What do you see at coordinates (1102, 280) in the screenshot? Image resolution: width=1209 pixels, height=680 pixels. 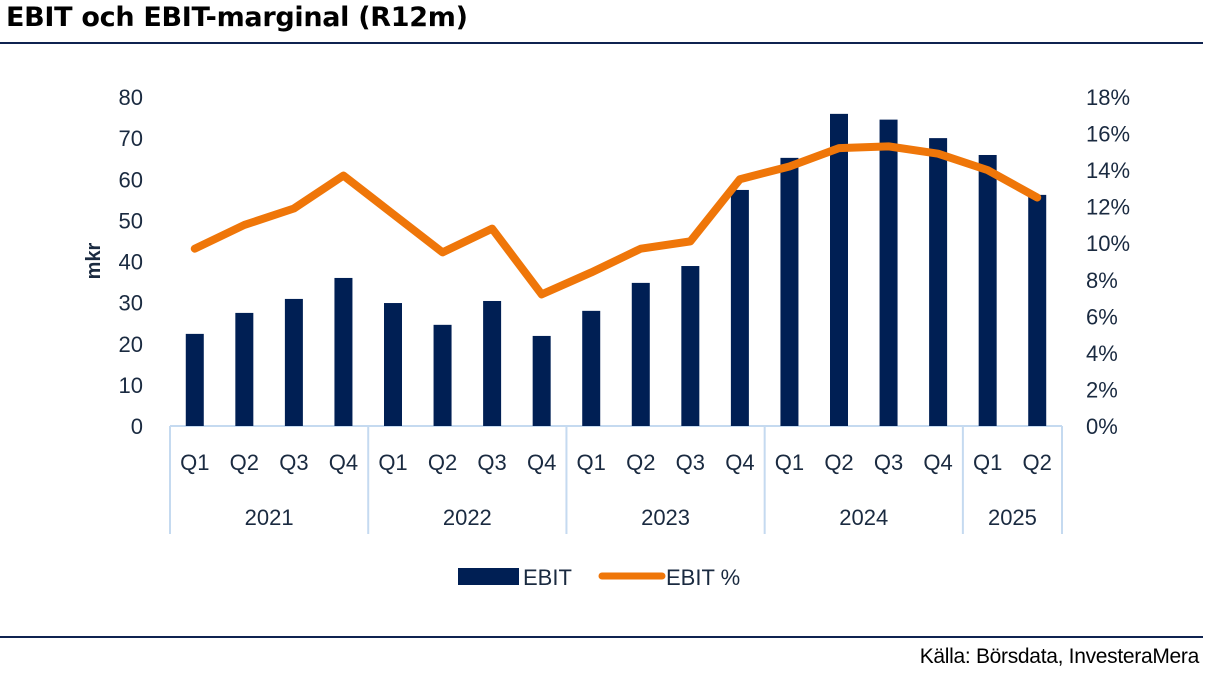 I see `right-tick-label: 8%` at bounding box center [1102, 280].